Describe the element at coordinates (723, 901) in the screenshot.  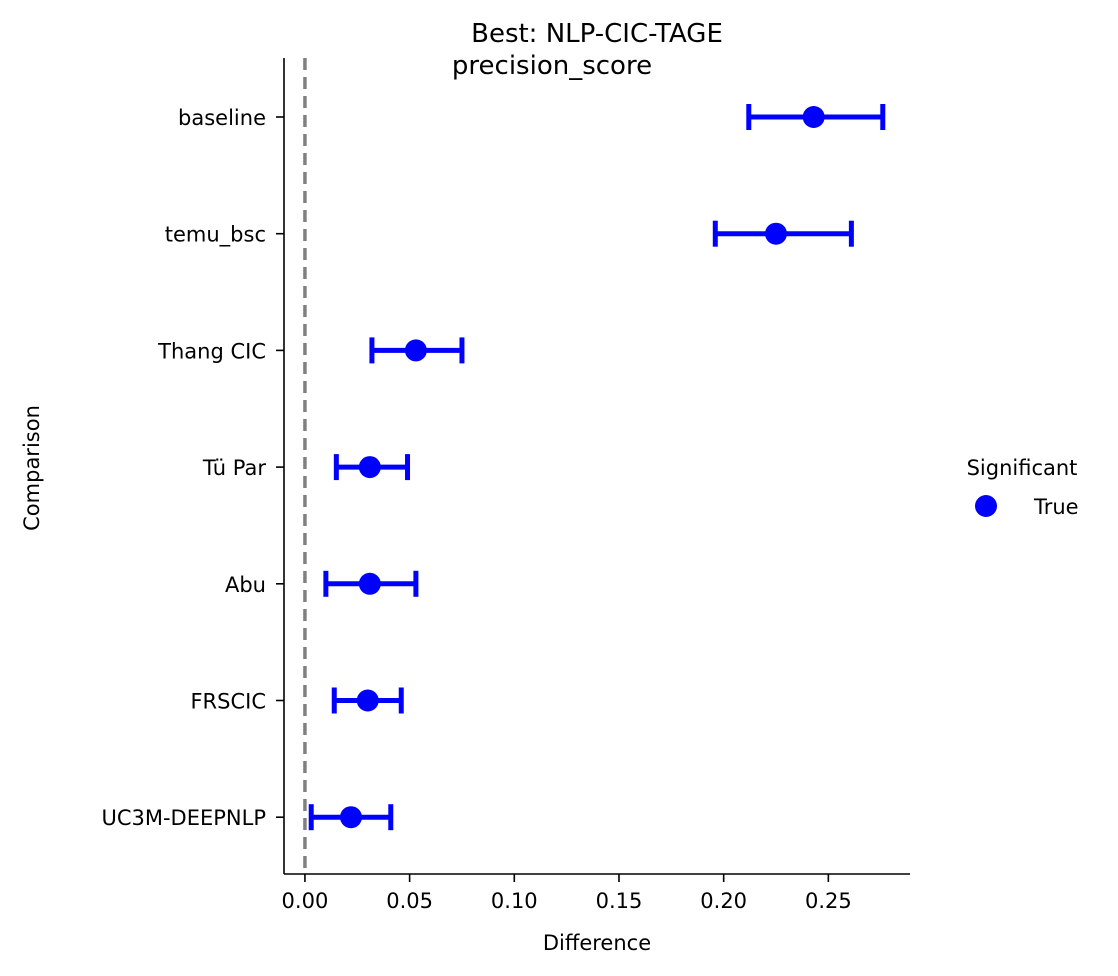
I see `x-tick-label: 0.20` at that location.